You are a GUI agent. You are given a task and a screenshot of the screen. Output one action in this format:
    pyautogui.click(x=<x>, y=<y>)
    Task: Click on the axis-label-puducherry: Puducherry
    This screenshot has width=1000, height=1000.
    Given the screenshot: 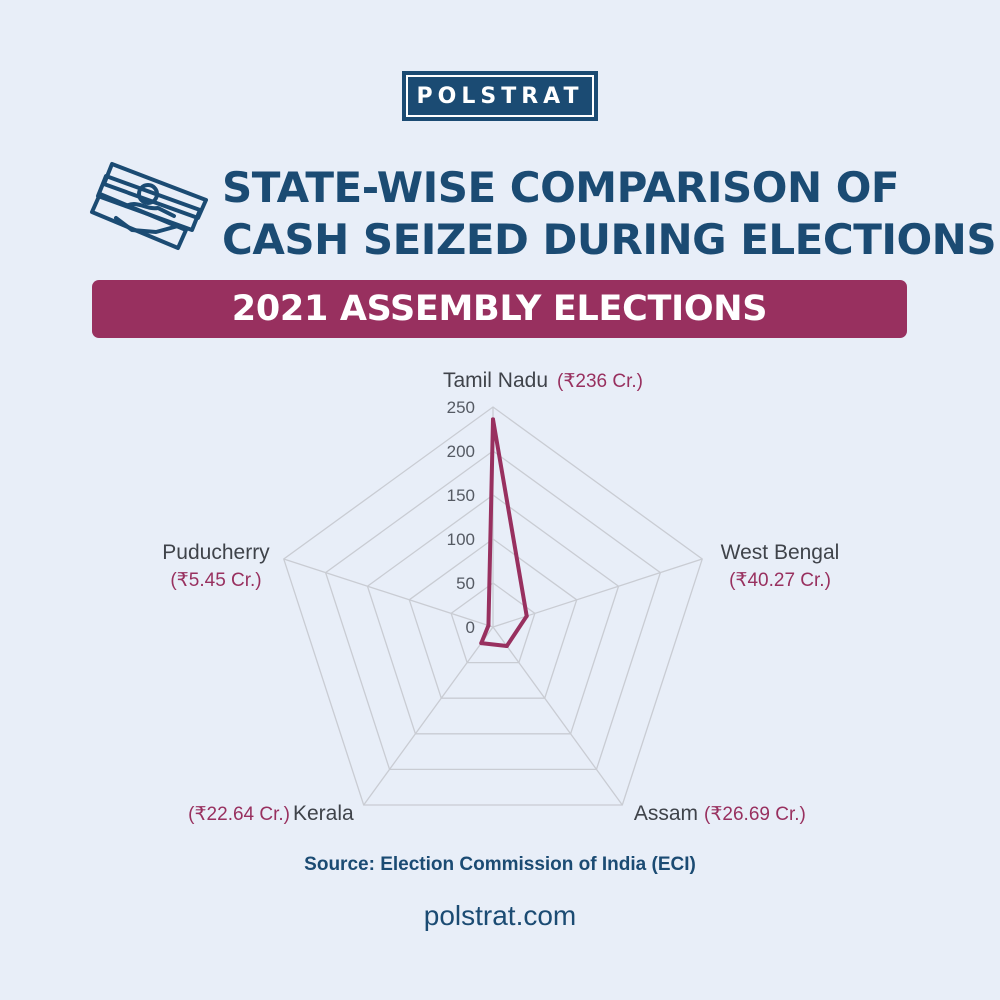 What is the action you would take?
    pyautogui.click(x=216, y=552)
    